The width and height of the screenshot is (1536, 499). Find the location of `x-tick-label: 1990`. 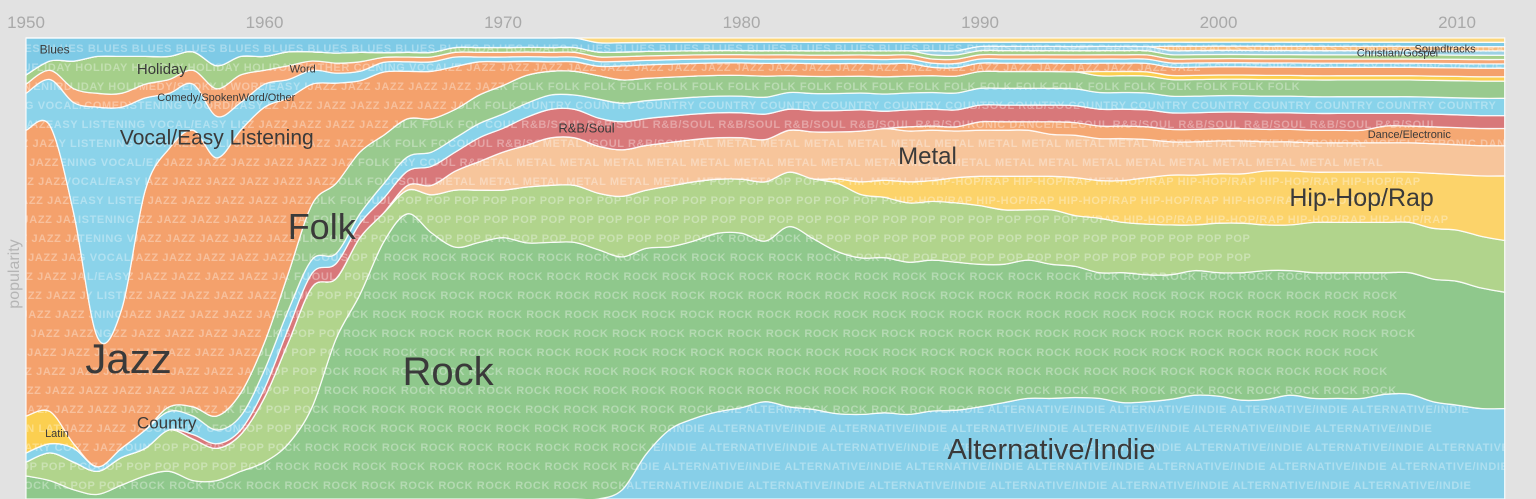

x-tick-label: 1990 is located at coordinates (980, 22).